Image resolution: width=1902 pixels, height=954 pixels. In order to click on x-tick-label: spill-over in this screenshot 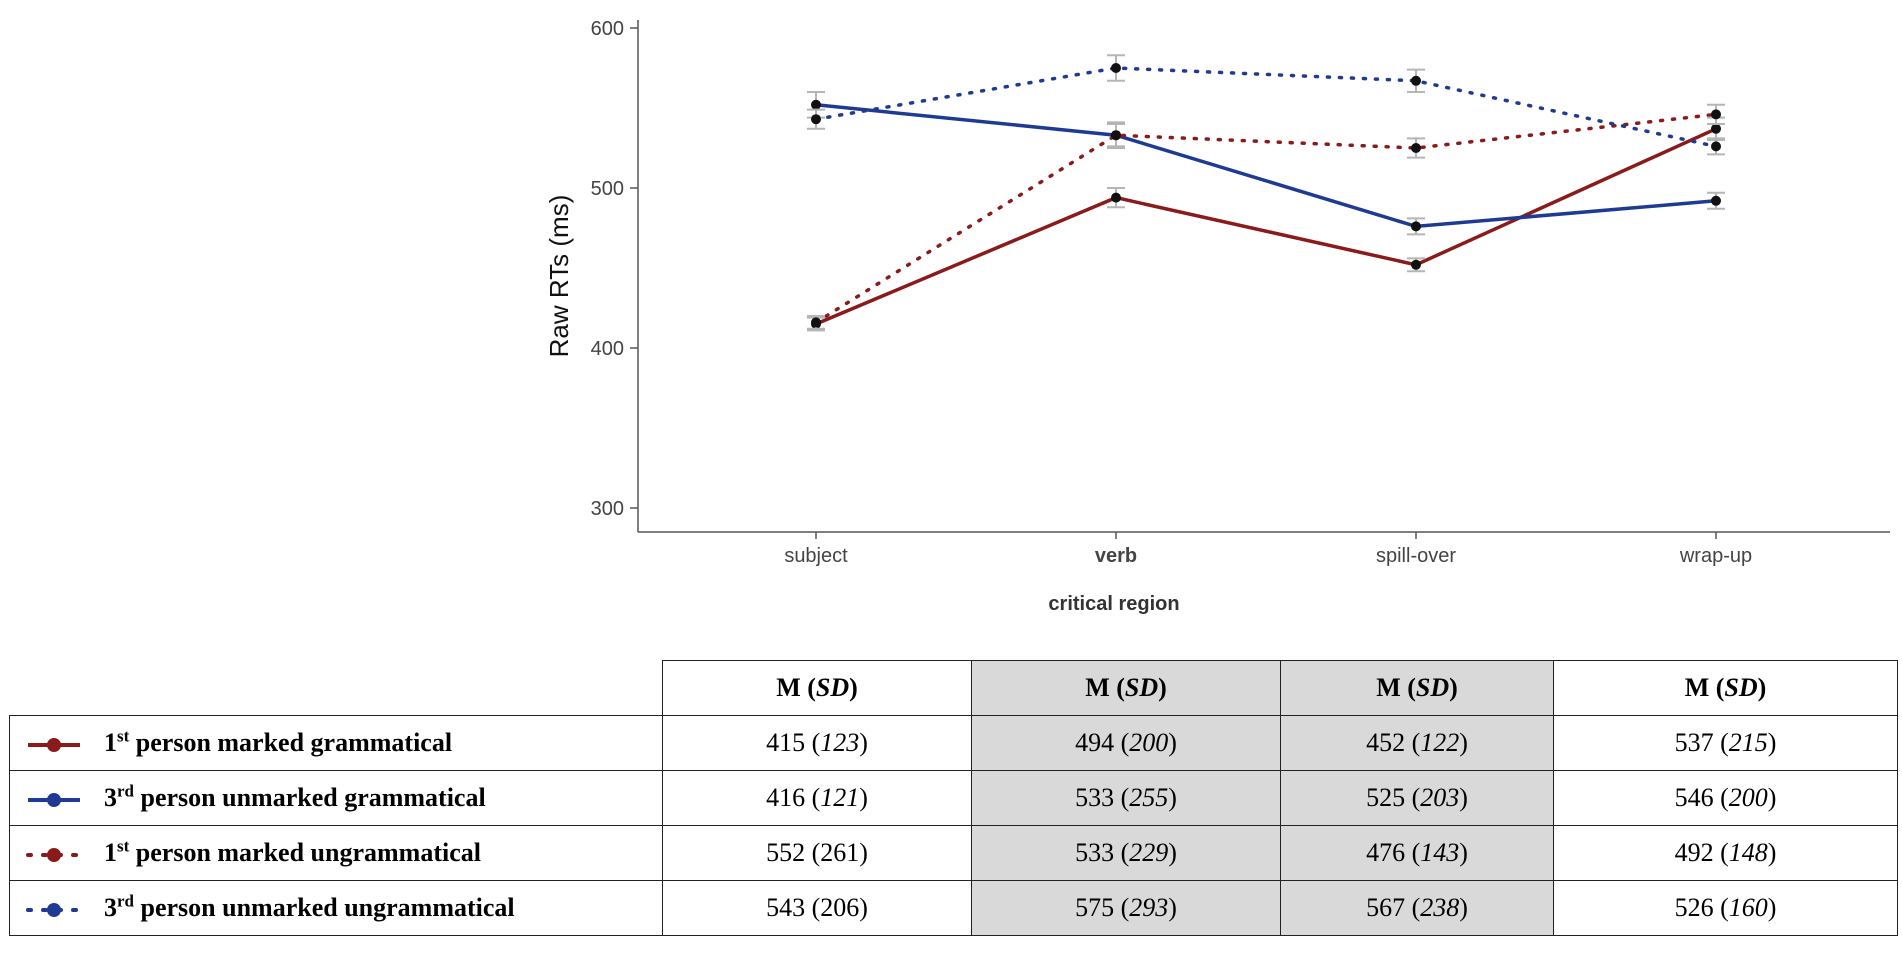, I will do `click(1416, 556)`.